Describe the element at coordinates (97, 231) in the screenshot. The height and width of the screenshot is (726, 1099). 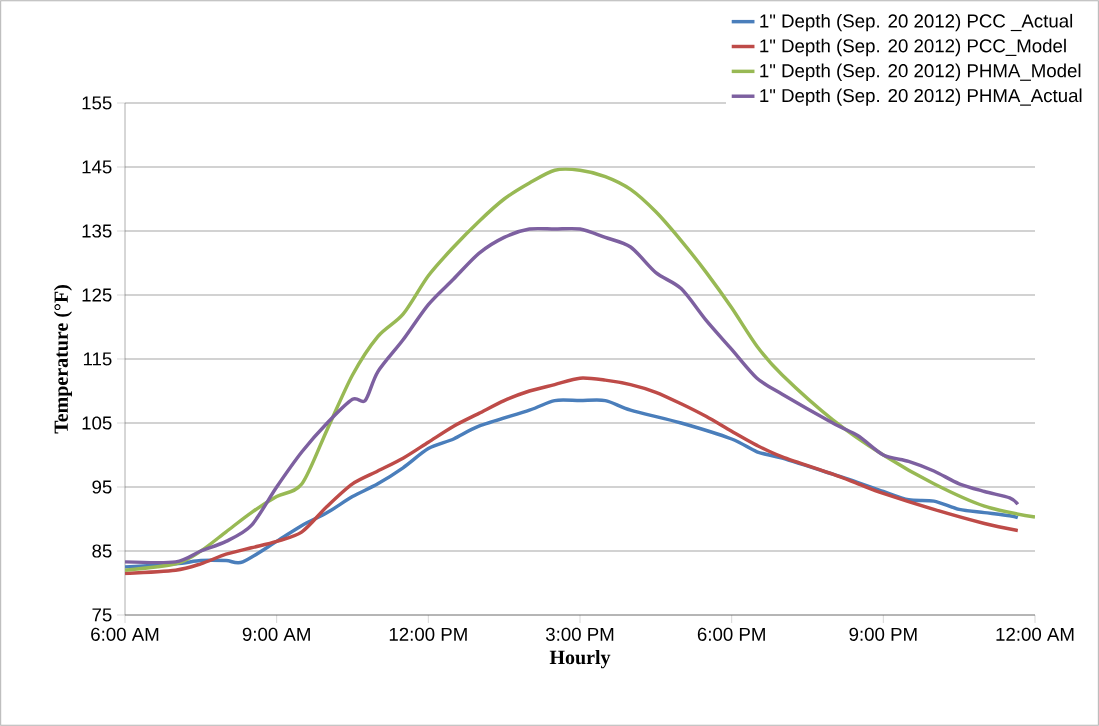
I see `y-tick-label: 135` at that location.